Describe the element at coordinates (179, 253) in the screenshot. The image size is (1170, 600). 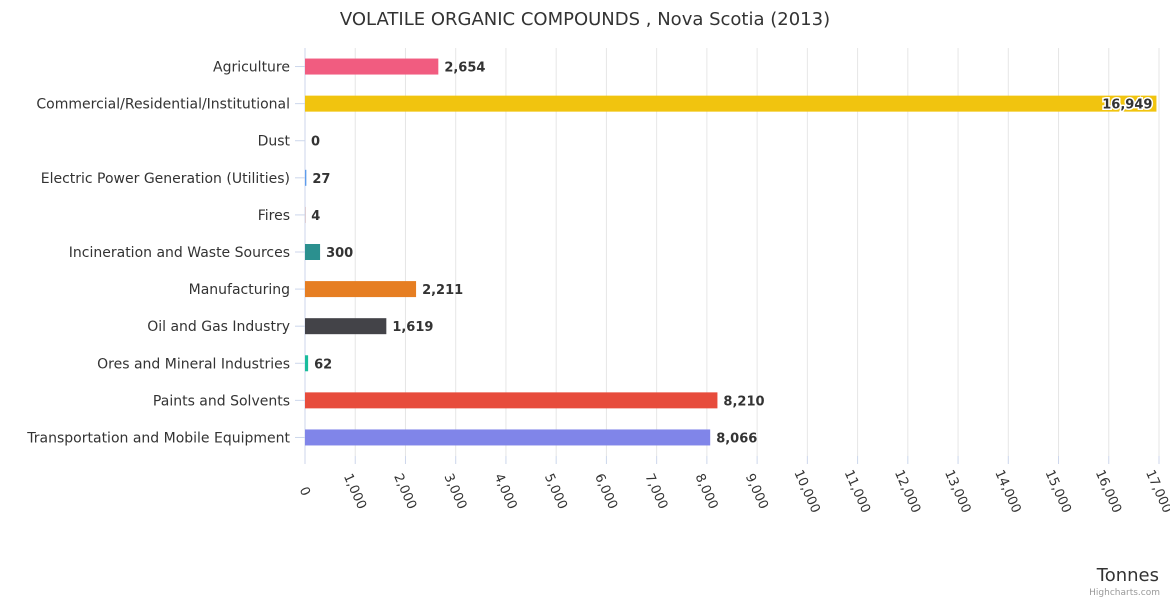
I see `category-label: Incineration and Waste Sources` at that location.